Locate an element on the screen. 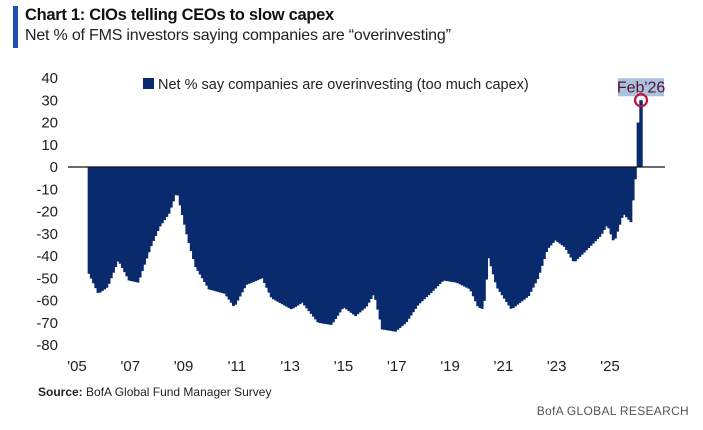 This screenshot has height=430, width=703. brand-label: BofA GLOBAL RESEARCH is located at coordinates (612, 411).